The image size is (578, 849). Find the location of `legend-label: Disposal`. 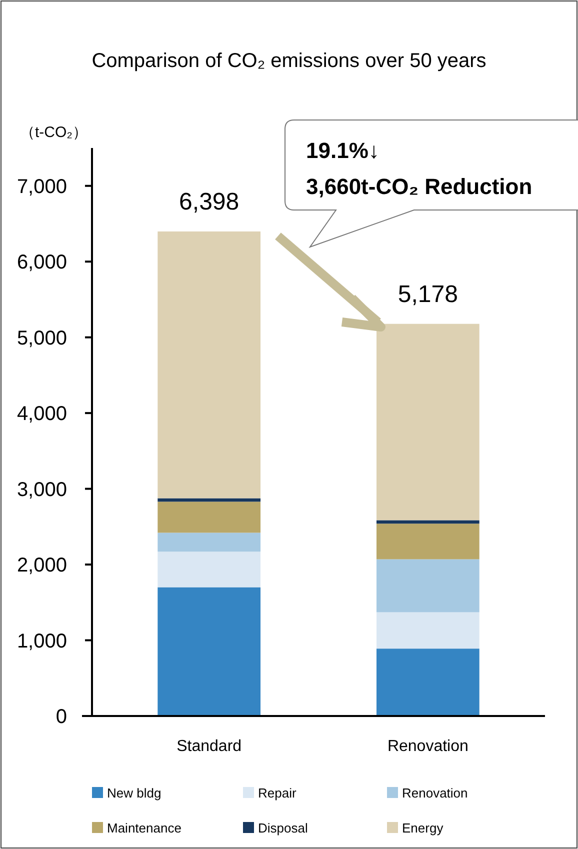

legend-label: Disposal is located at coordinates (283, 828).